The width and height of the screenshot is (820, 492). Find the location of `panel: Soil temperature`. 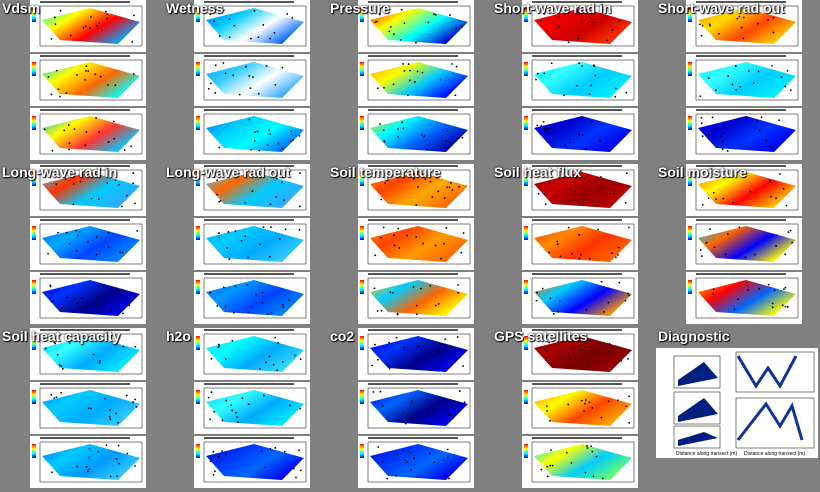

panel: Soil temperature is located at coordinates (410, 246).